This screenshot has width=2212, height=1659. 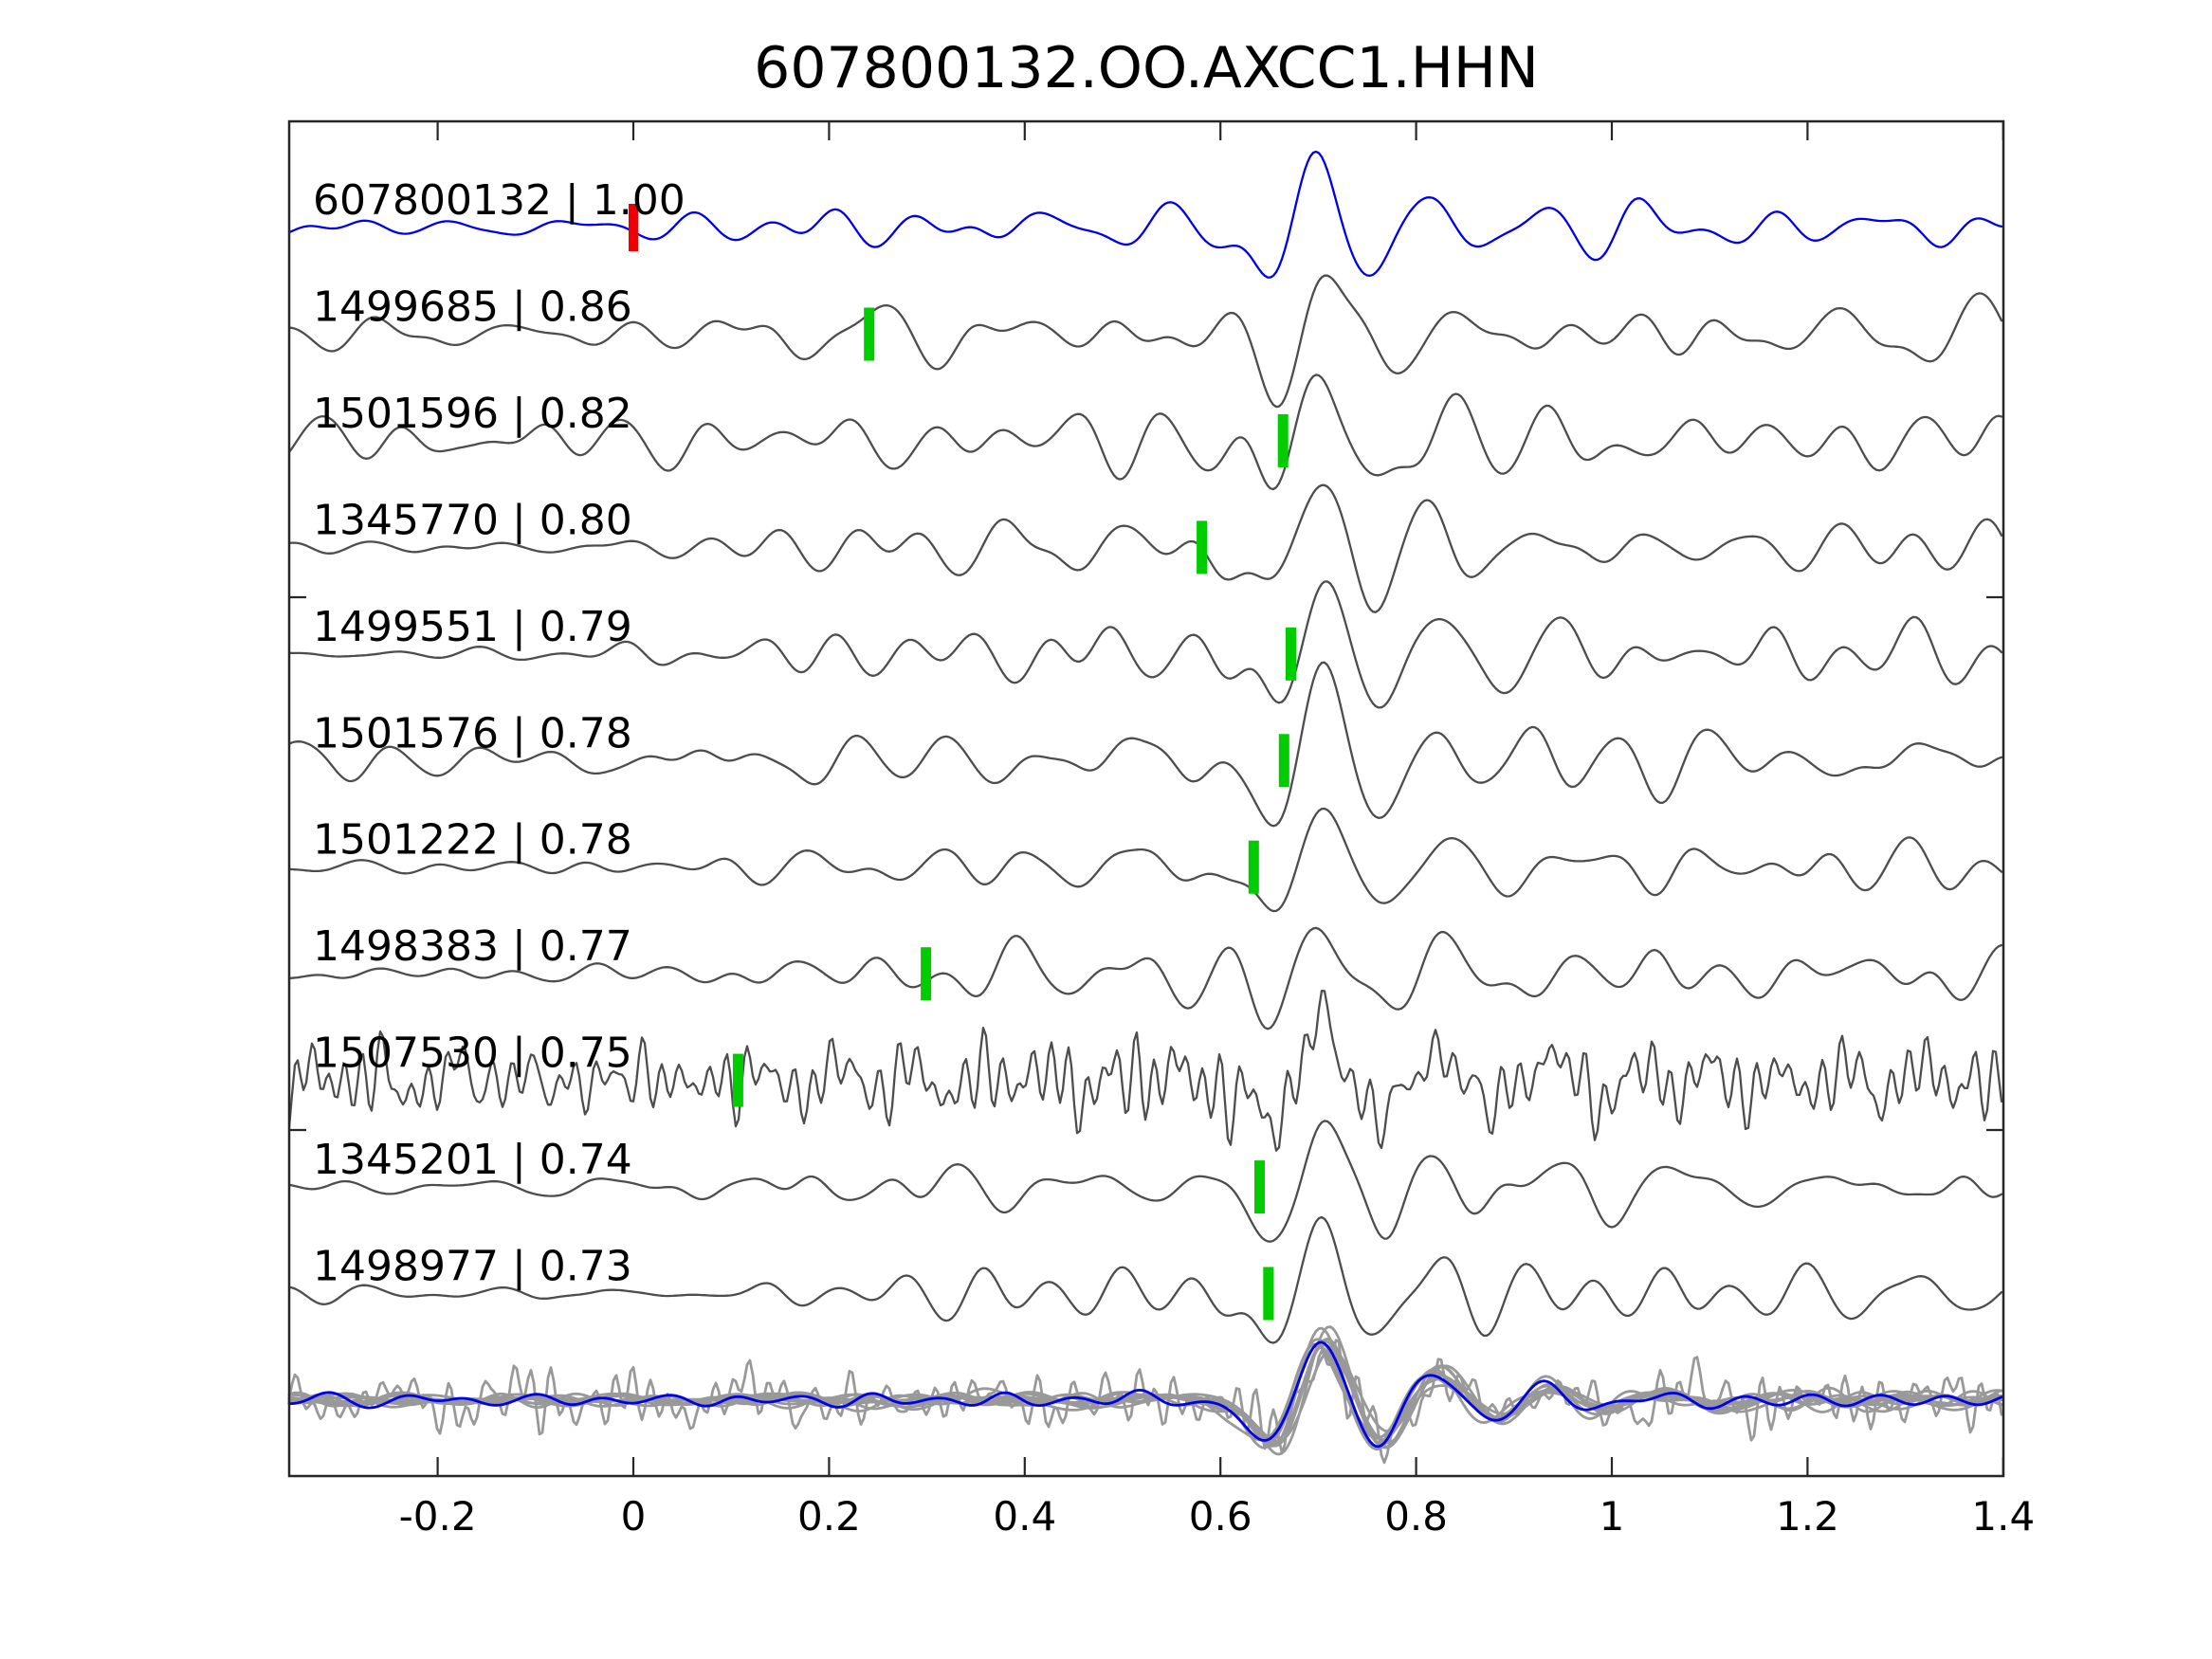 I want to click on trace-label-1499551: 1499551 | 0.79, so click(x=472, y=627).